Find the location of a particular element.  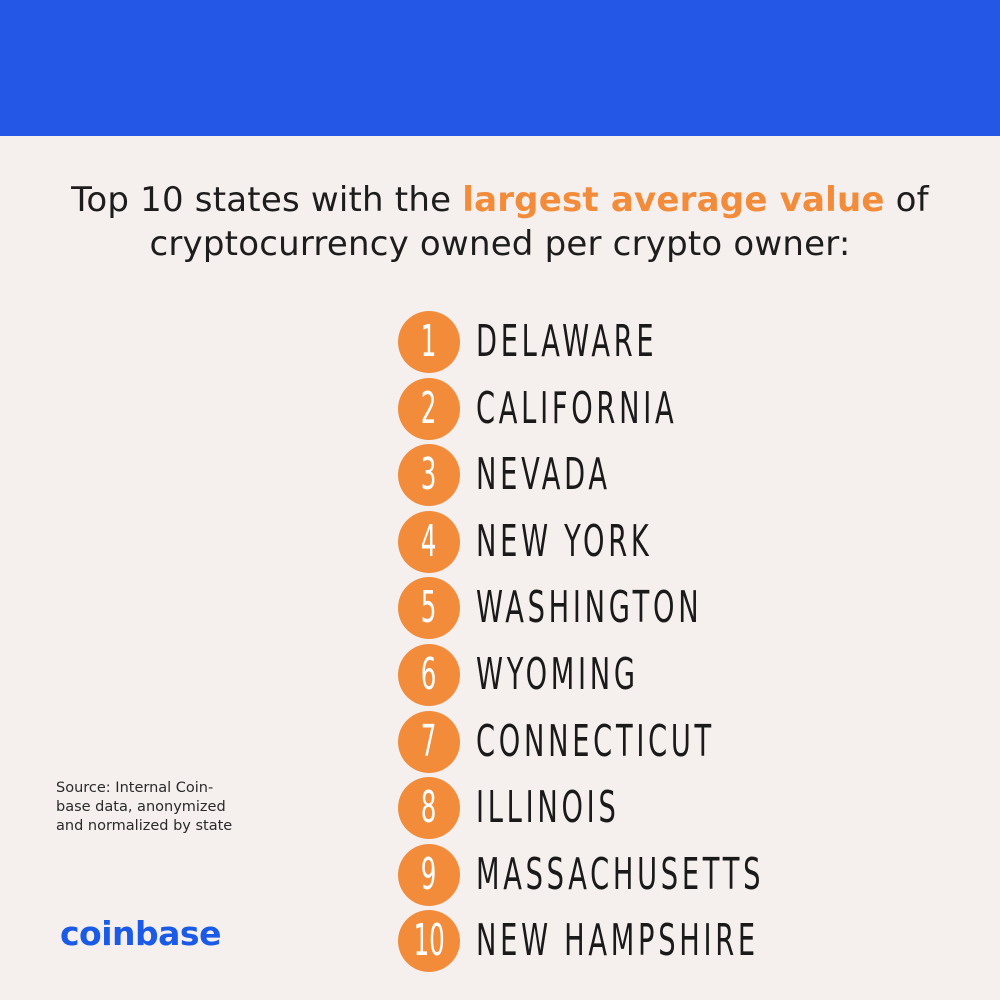

state-name: NEW HAMPSHIRE is located at coordinates (617, 941).